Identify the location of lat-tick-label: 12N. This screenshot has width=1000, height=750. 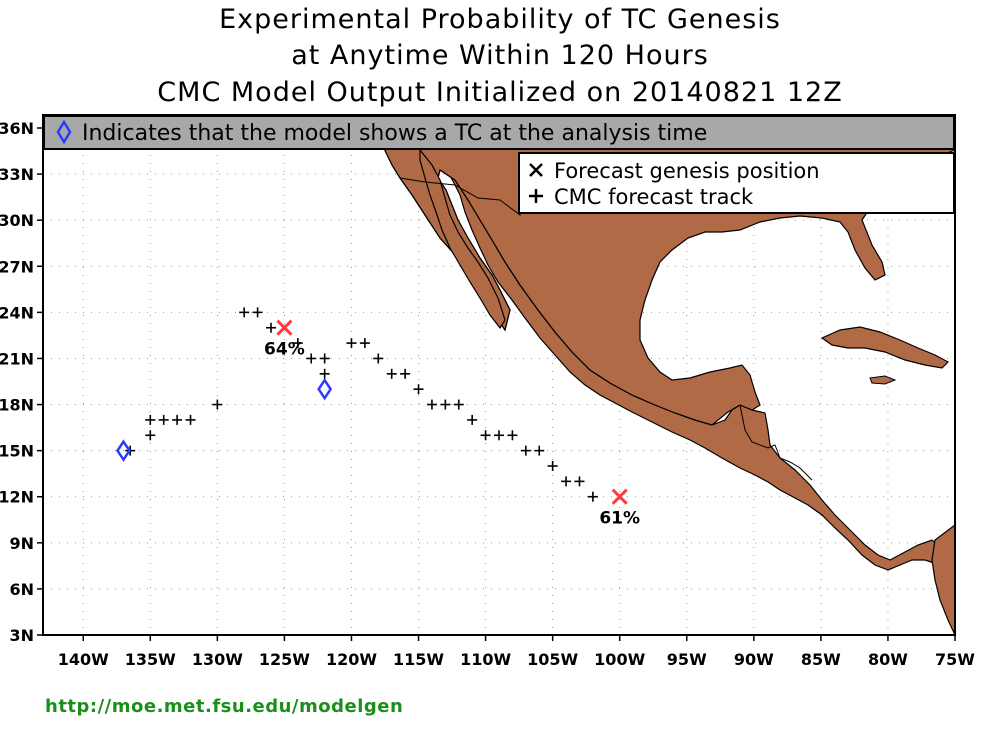
(17, 497).